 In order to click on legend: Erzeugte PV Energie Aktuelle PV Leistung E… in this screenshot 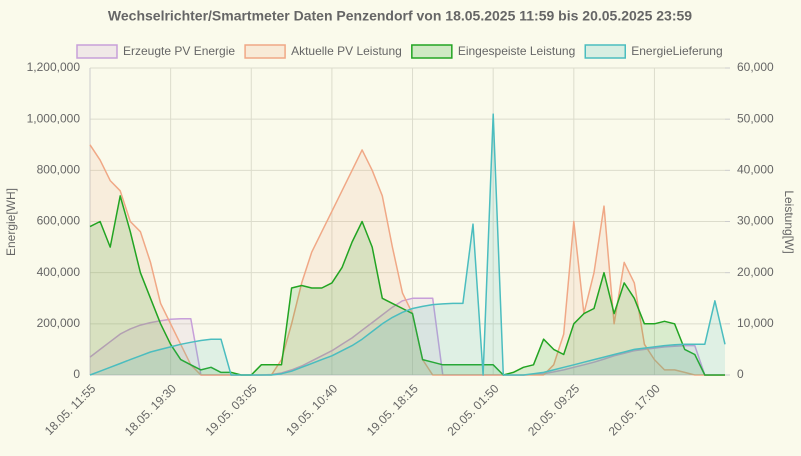, I will do `click(399, 51)`.